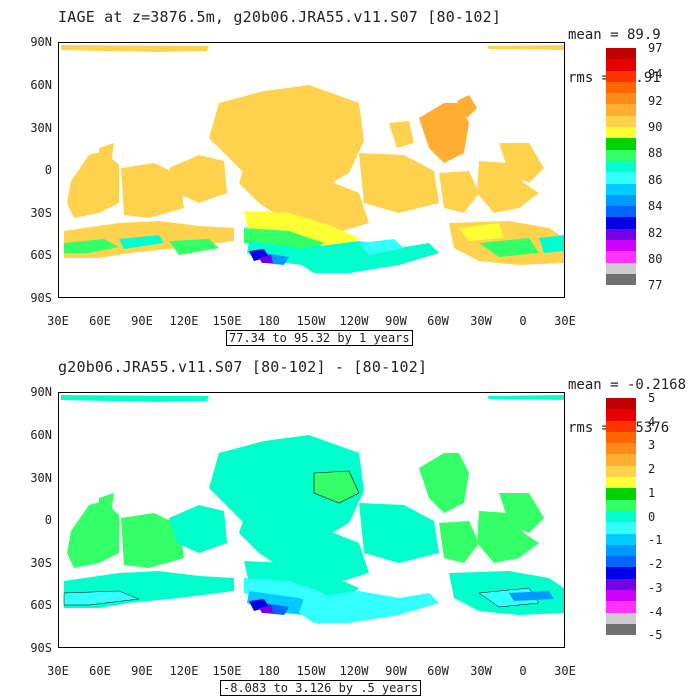  Describe the element at coordinates (655, 179) in the screenshot. I see `colorbar-tick-label: 86` at that location.